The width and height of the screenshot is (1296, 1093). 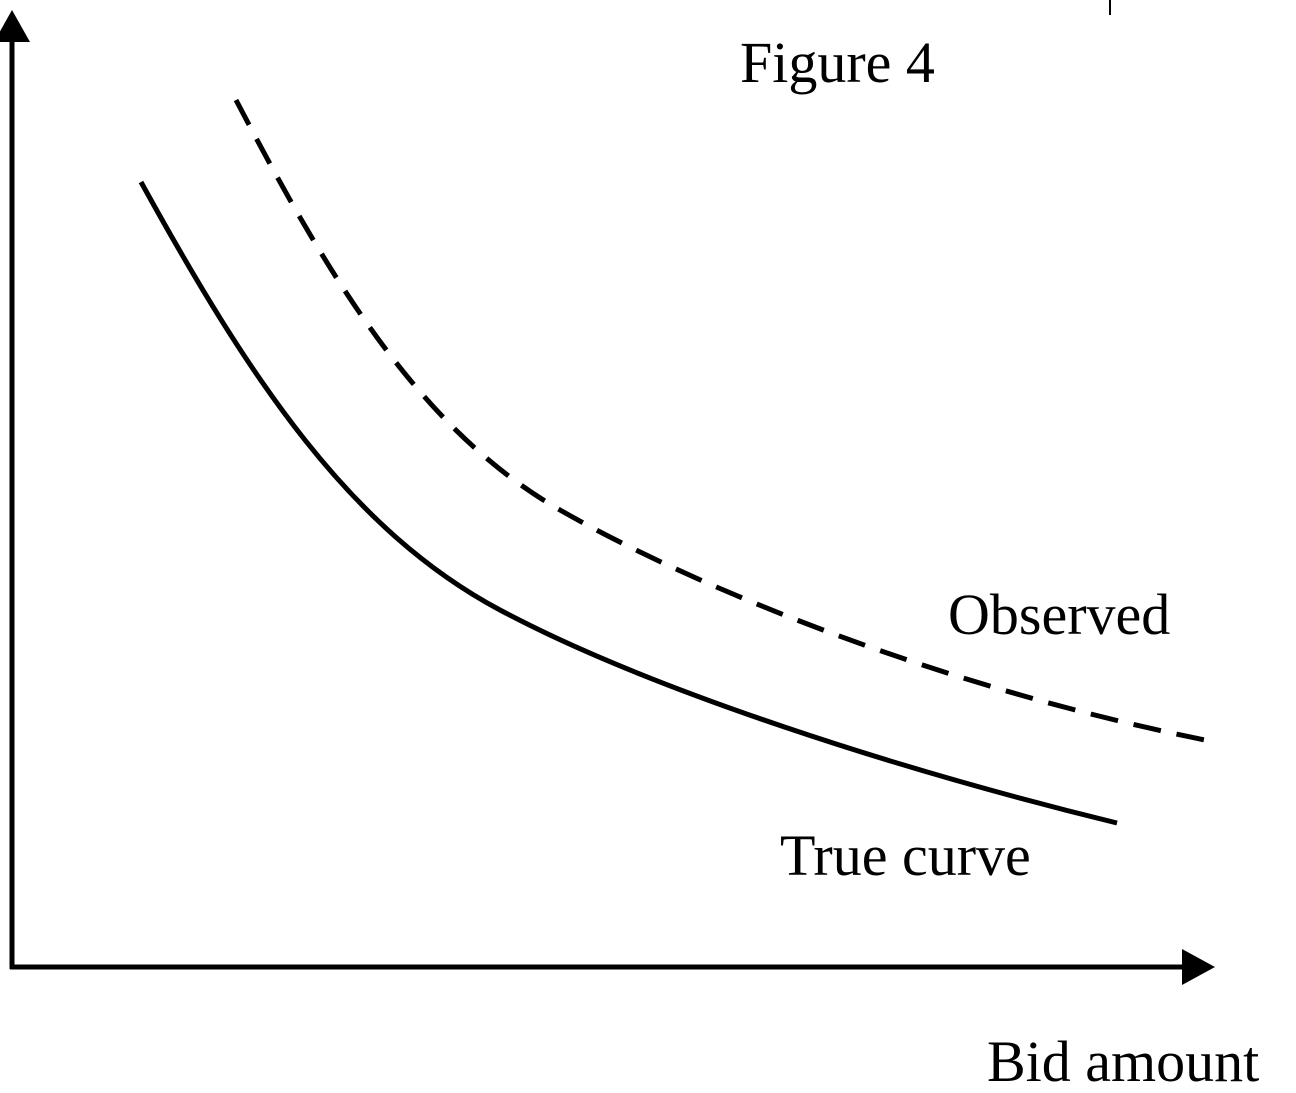 What do you see at coordinates (15, 26) in the screenshot?
I see `y-axis-arrow` at bounding box center [15, 26].